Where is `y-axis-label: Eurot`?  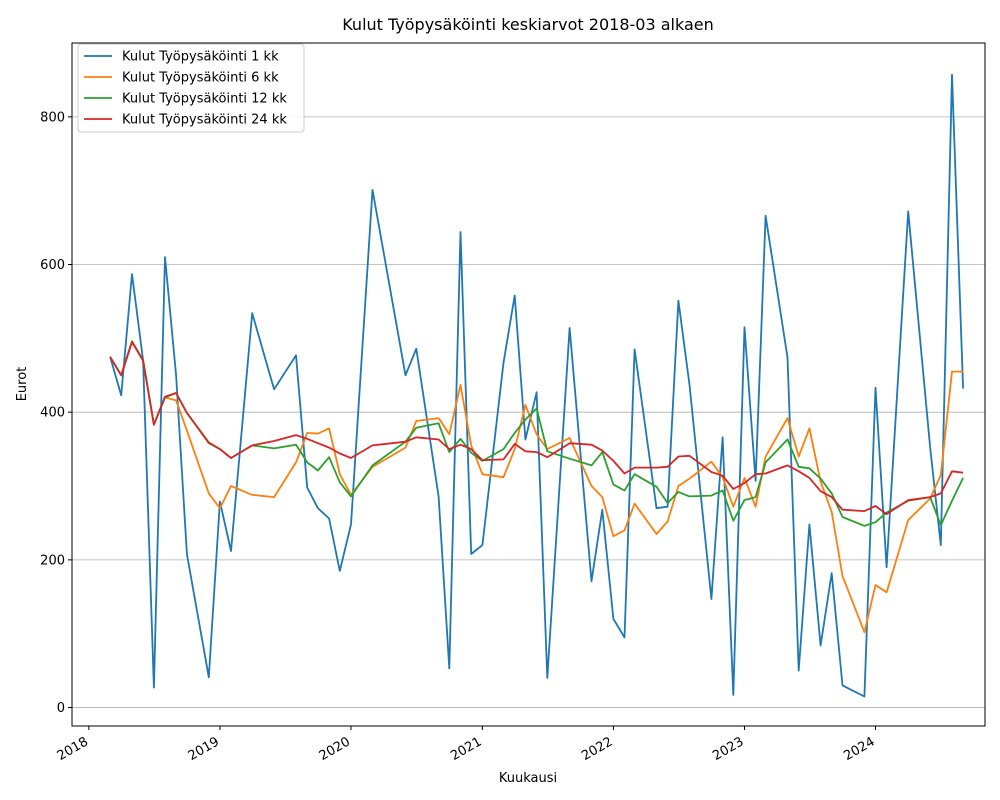
y-axis-label: Eurot is located at coordinates (22, 384).